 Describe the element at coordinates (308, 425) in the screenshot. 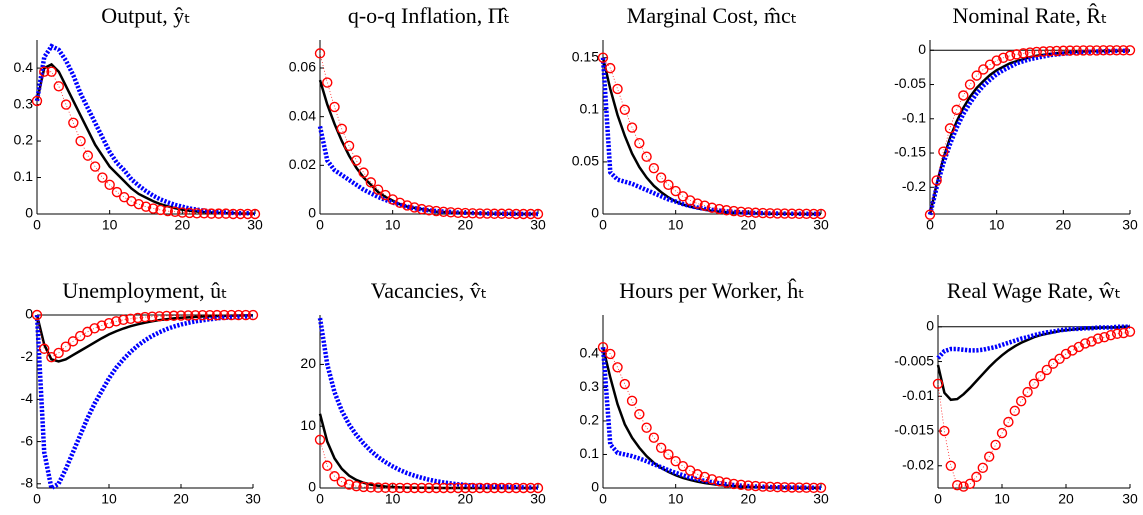

I see `y-tick-label: 10` at that location.